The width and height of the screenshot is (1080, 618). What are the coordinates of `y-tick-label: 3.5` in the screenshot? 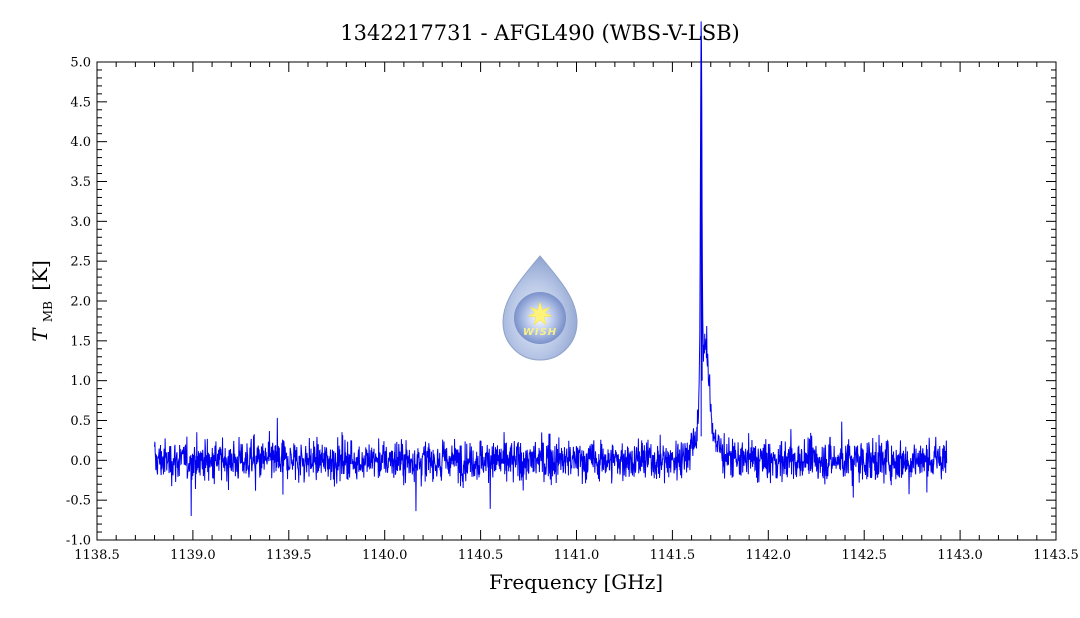 It's located at (80, 182).